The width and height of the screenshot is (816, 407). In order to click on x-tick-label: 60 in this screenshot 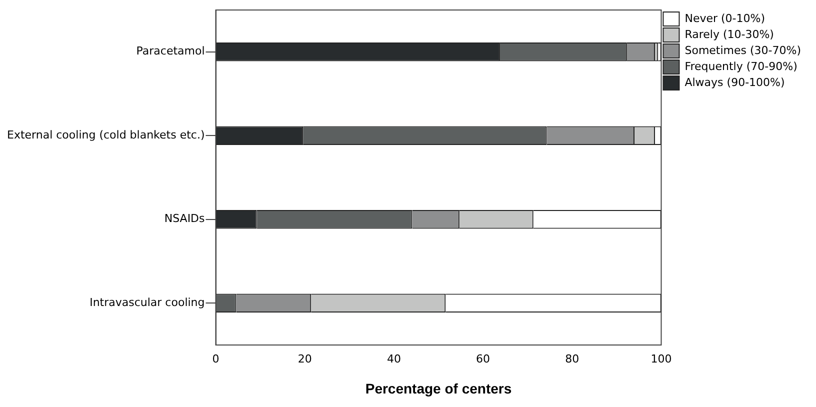, I will do `click(483, 359)`.